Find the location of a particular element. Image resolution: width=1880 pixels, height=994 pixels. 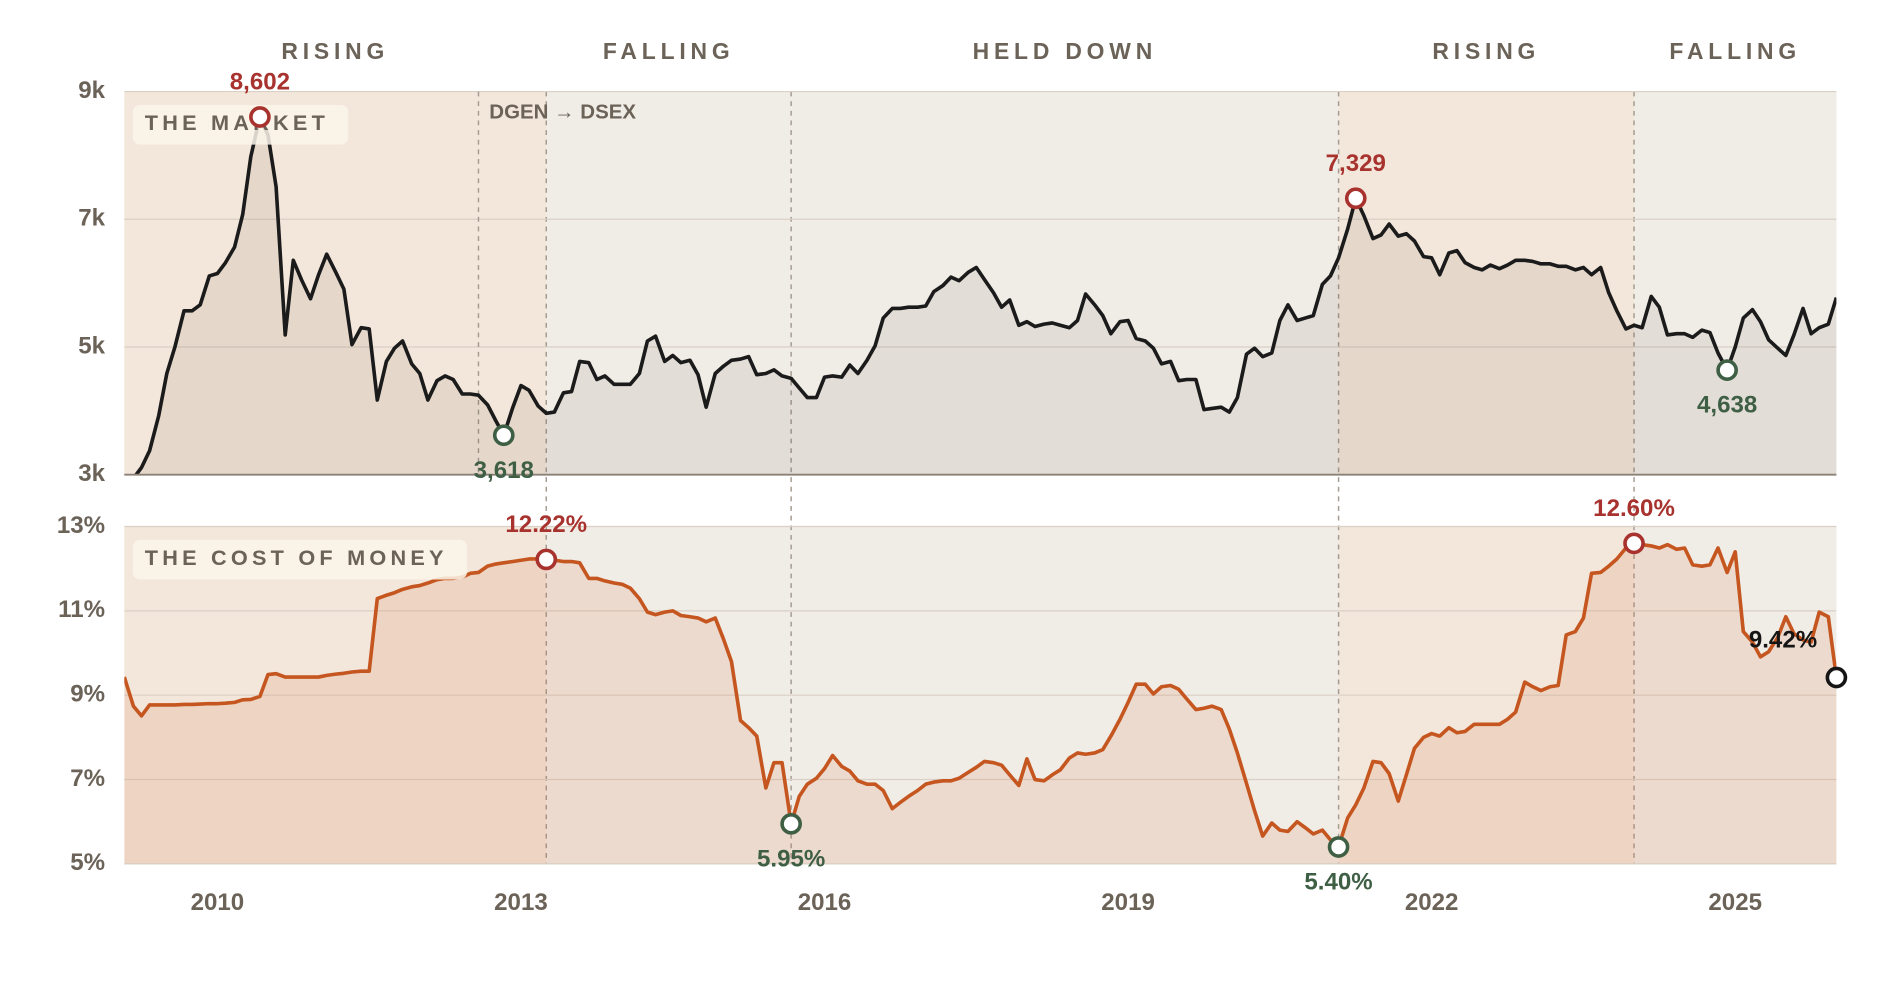

y-tick-label: 7% is located at coordinates (87, 778).